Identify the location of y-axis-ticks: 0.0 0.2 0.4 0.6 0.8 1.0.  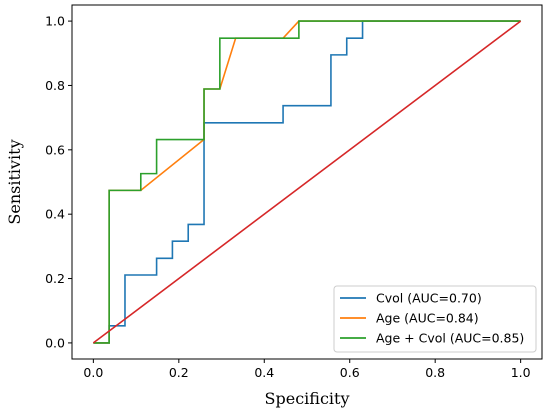
(58, 182).